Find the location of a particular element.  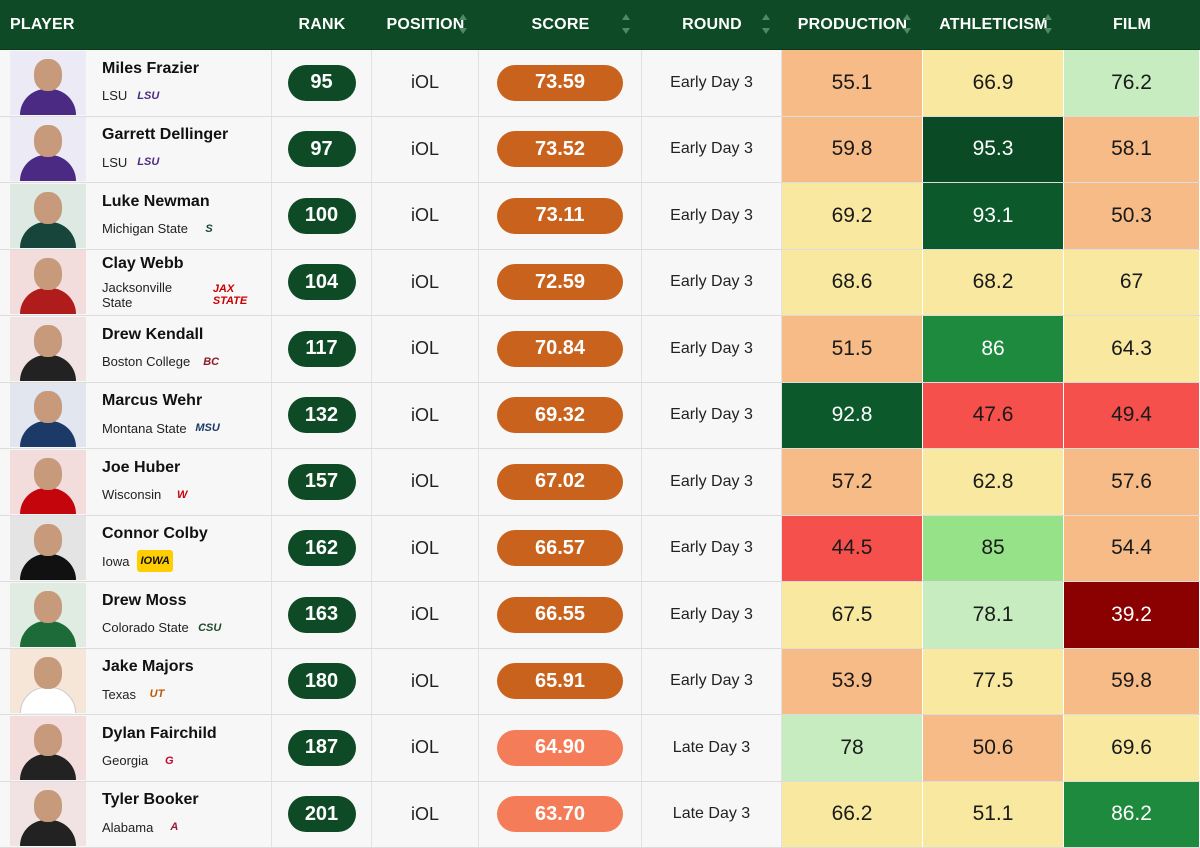

athleticism-value: 62.8 is located at coordinates (993, 482).